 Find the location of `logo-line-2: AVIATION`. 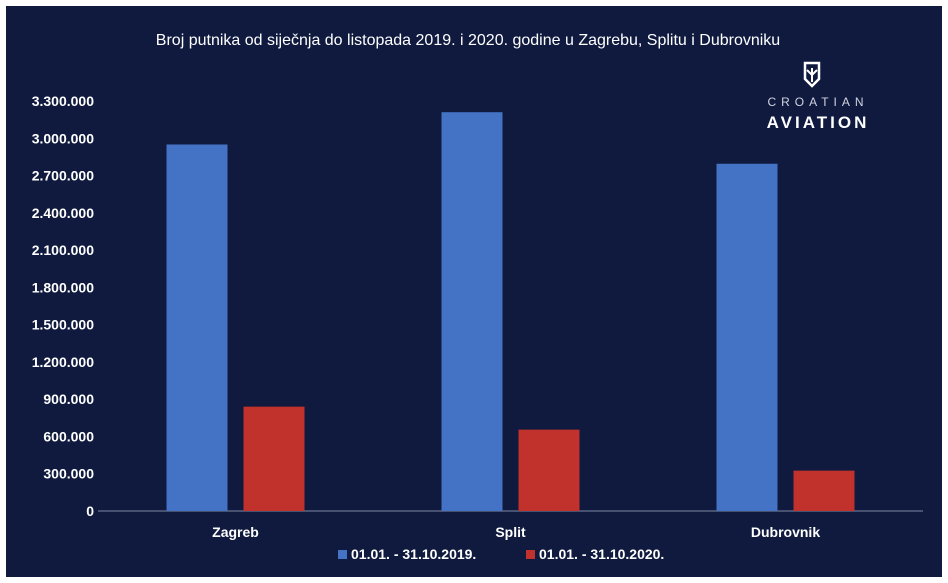

logo-line-2: AVIATION is located at coordinates (818, 122).